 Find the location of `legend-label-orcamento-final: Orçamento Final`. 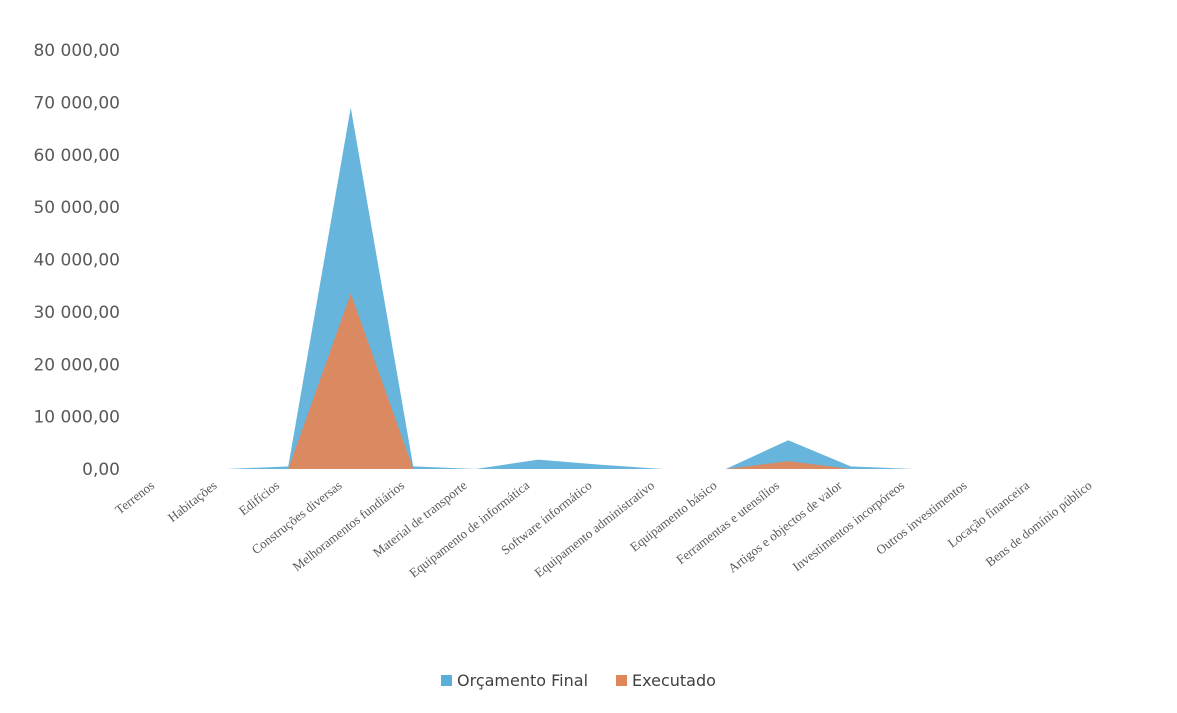

legend-label-orcamento-final: Orçamento Final is located at coordinates (522, 680).